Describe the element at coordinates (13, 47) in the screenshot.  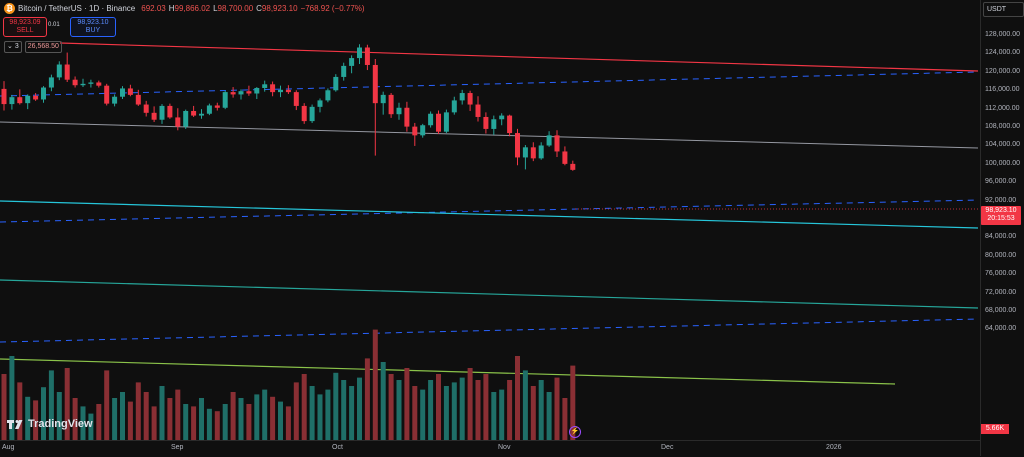
I see `indicator-toggle: ⌄ 3` at that location.